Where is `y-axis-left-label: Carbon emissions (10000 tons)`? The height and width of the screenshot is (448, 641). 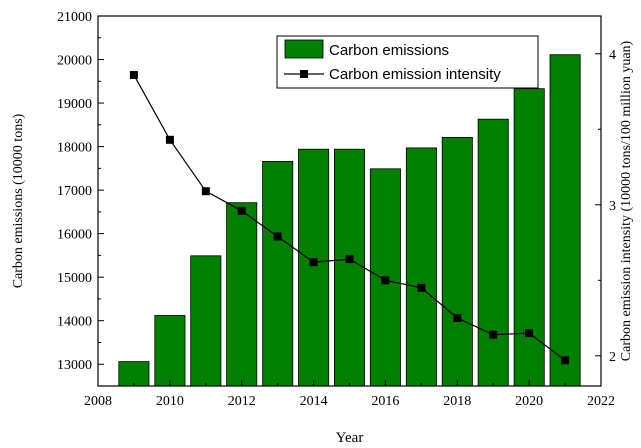
y-axis-left-label: Carbon emissions (10000 tons) is located at coordinates (18, 200).